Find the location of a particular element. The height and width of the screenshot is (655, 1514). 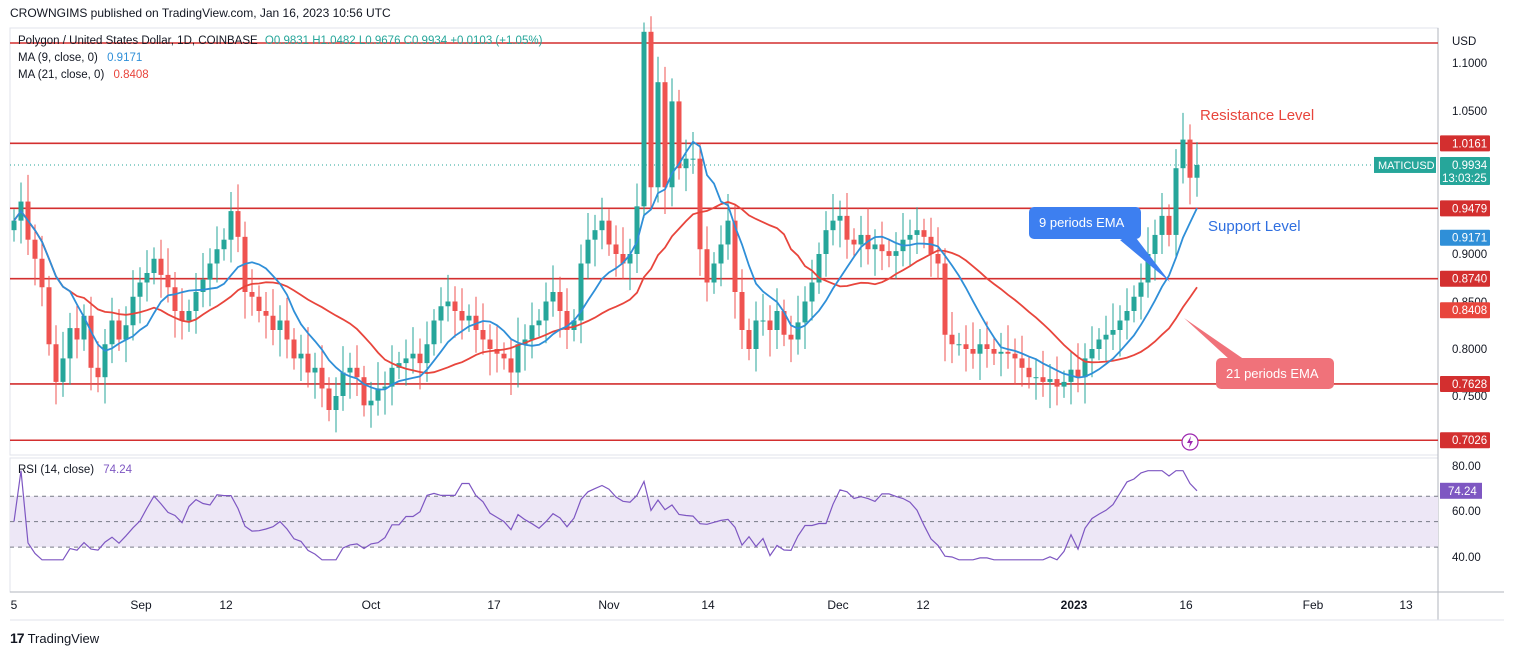

legend-rsi-label: RSI (14, close) is located at coordinates (56, 470).